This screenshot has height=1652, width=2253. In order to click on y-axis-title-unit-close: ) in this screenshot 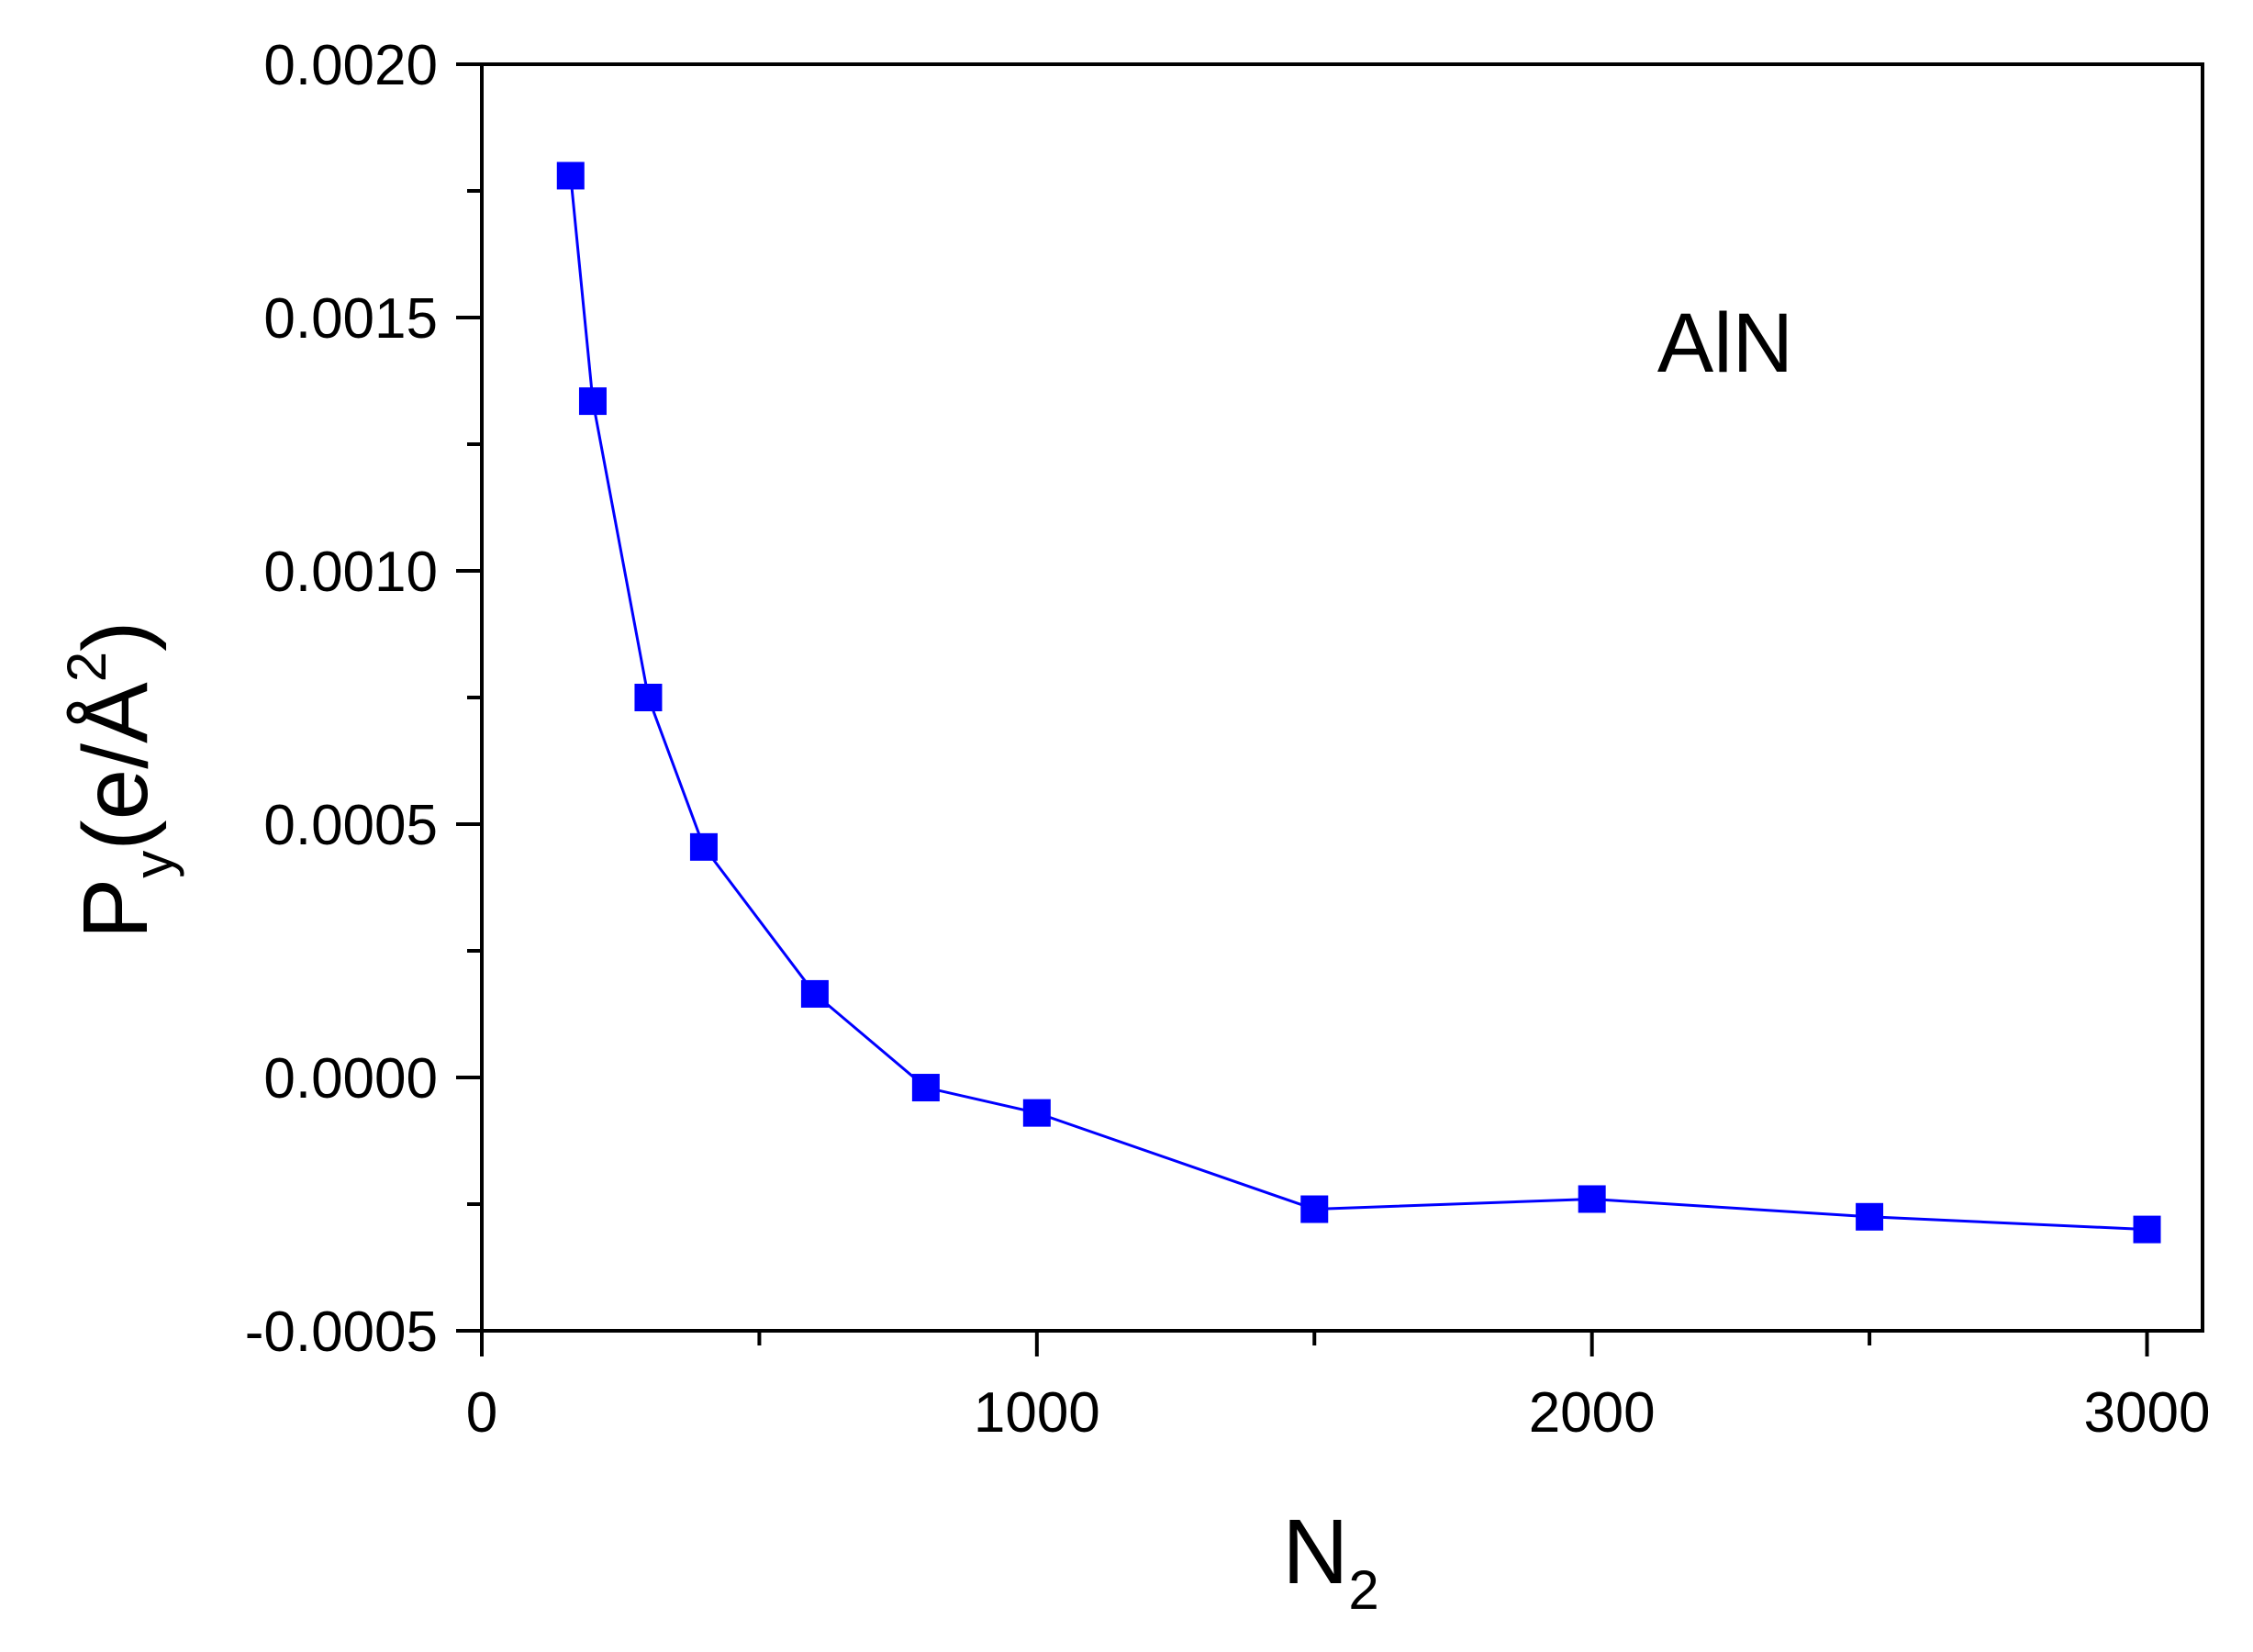, I will do `click(115, 636)`.